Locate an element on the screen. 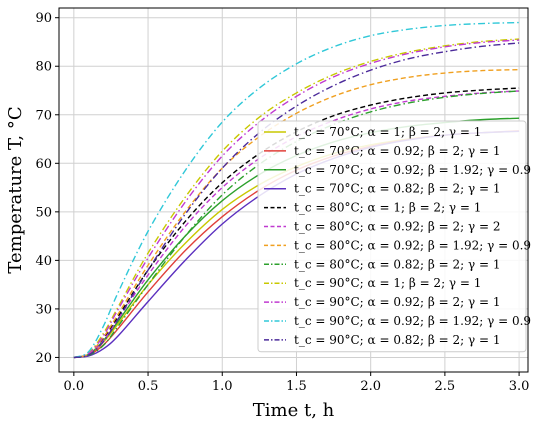 The image size is (550, 426). x-tick-label: 3.0 is located at coordinates (519, 386).